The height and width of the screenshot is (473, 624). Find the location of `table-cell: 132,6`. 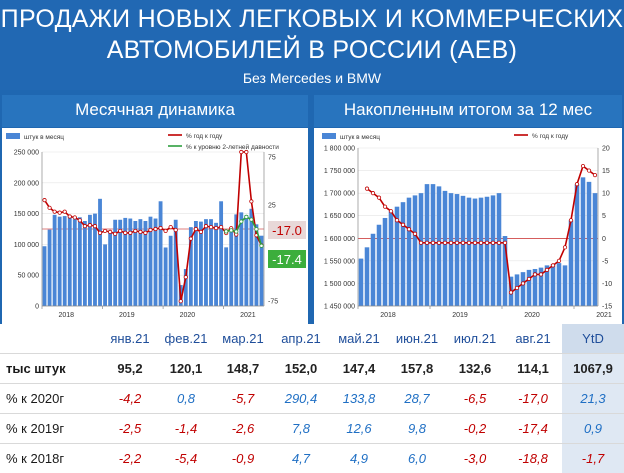

table-cell: 132,6 is located at coordinates (475, 368).